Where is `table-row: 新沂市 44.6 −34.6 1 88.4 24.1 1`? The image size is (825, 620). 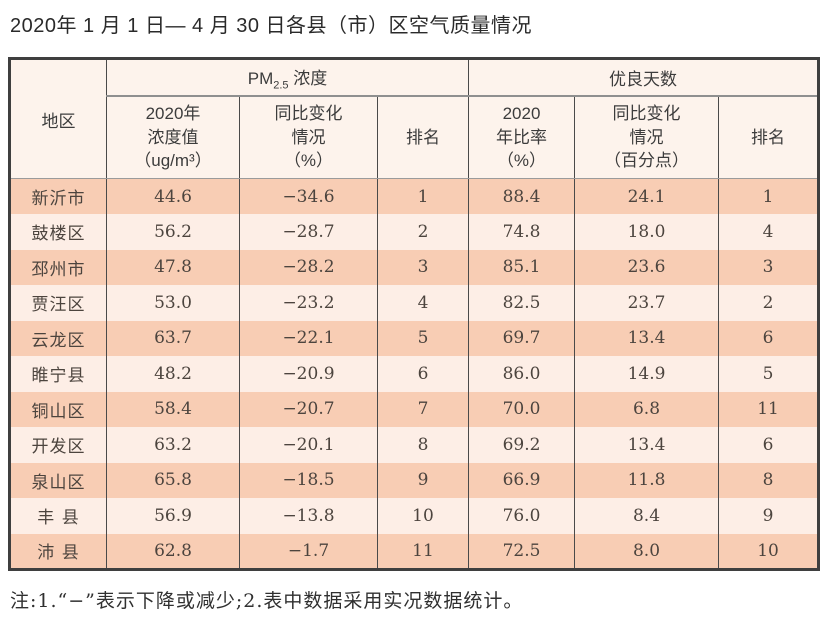 table-row: 新沂市 44.6 −34.6 1 88.4 24.1 1 is located at coordinates (414, 196).